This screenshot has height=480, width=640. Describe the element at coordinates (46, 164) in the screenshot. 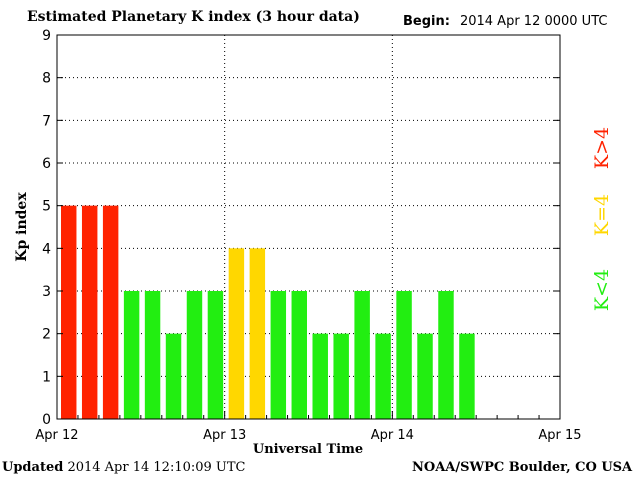

I see `y-tick-label: 6` at that location.